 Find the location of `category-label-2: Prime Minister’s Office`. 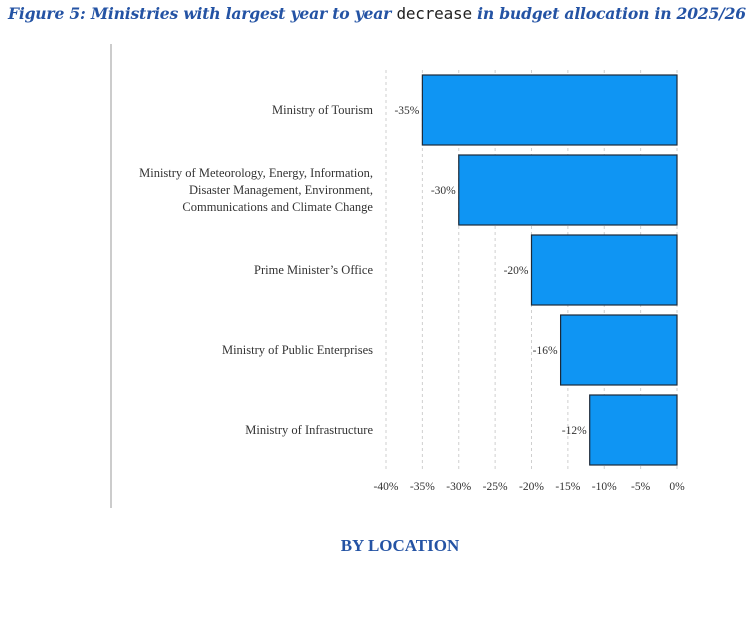

category-label-2: Prime Minister’s Office is located at coordinates (313, 270).